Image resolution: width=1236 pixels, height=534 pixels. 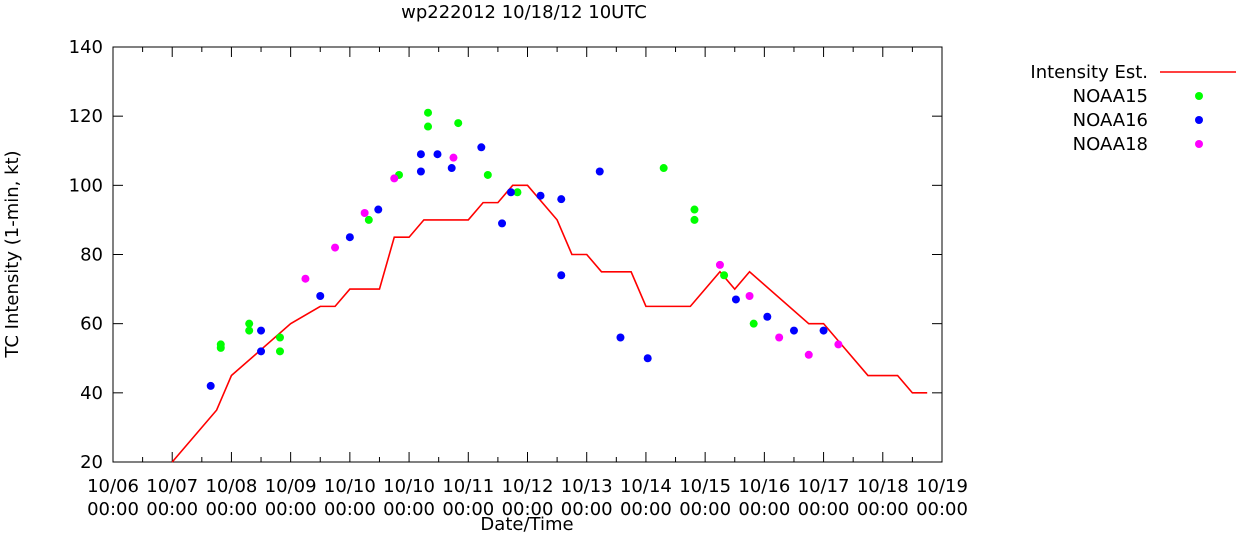 What do you see at coordinates (1199, 96) in the screenshot?
I see `legend-swatch-noaa15` at bounding box center [1199, 96].